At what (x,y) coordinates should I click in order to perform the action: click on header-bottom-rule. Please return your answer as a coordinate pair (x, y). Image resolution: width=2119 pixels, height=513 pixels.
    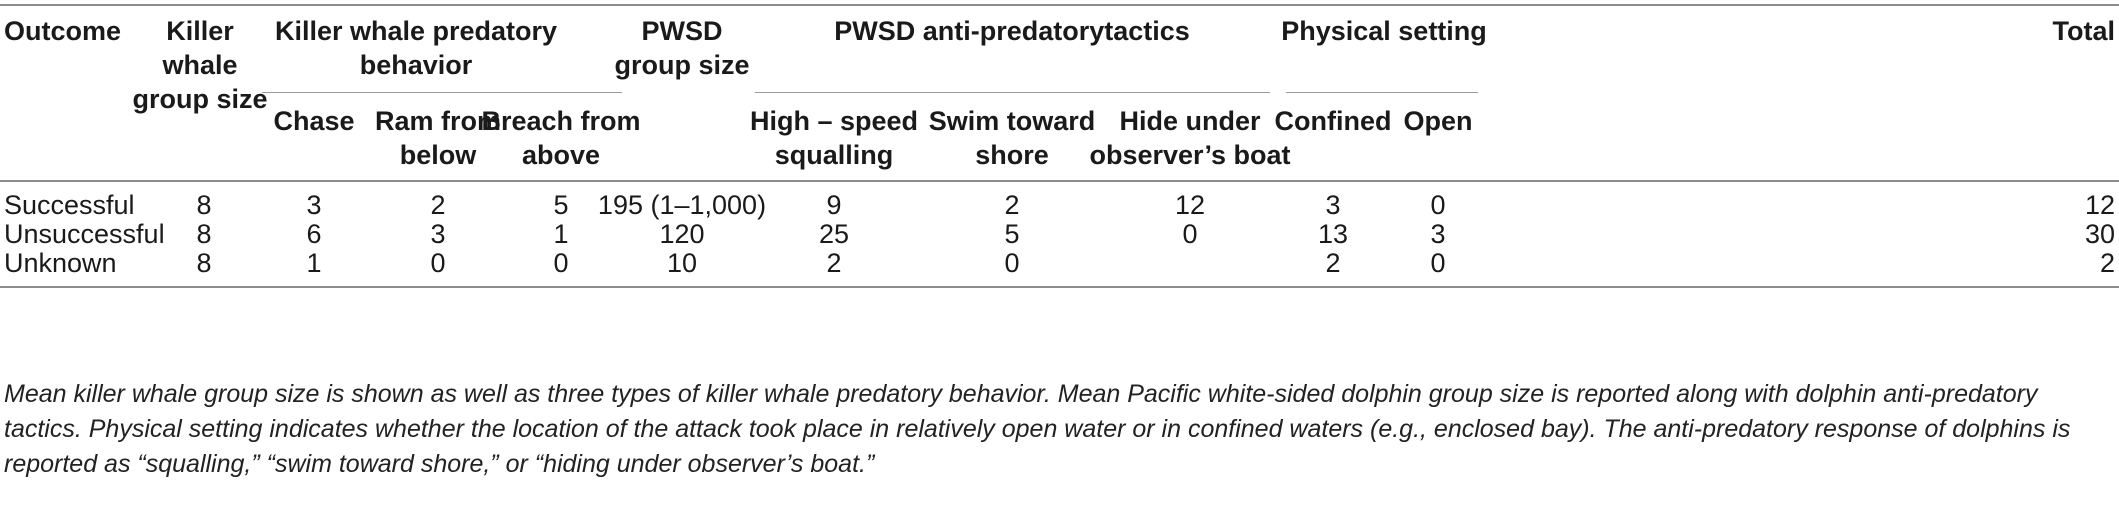
    Looking at the image, I should click on (1059, 181).